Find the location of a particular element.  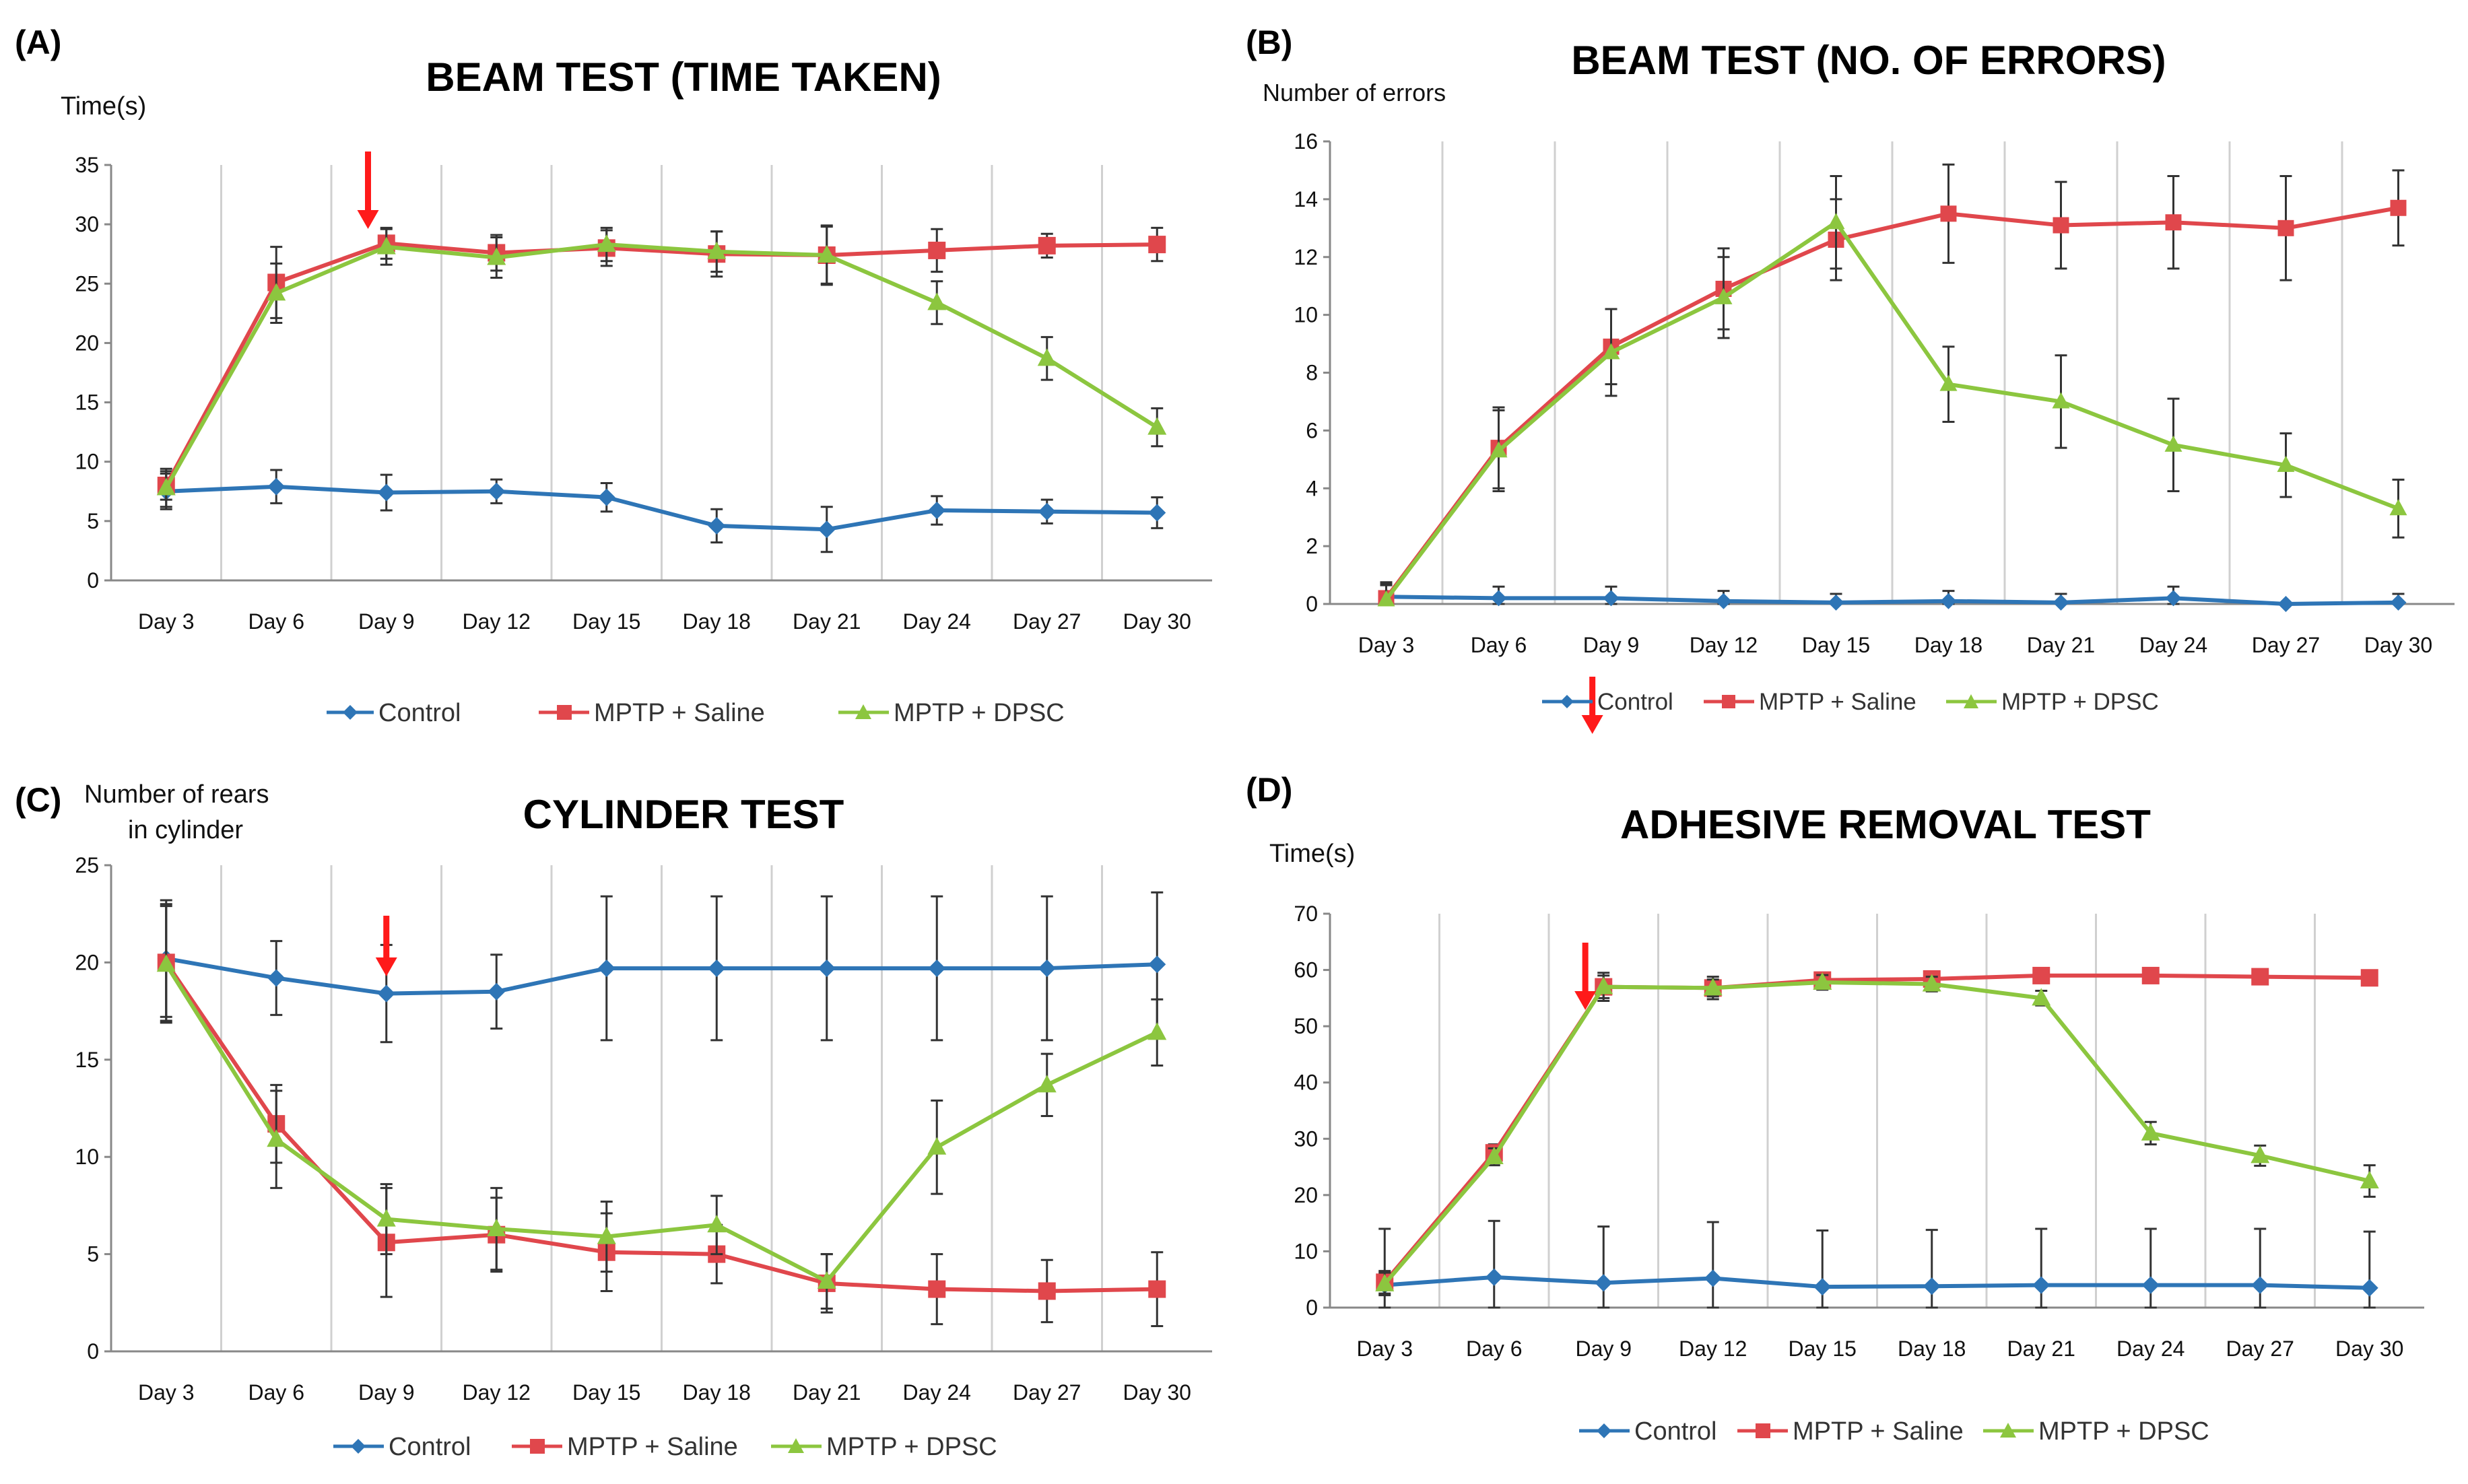

panel-d-ytick-label: 50 is located at coordinates (1306, 1026).